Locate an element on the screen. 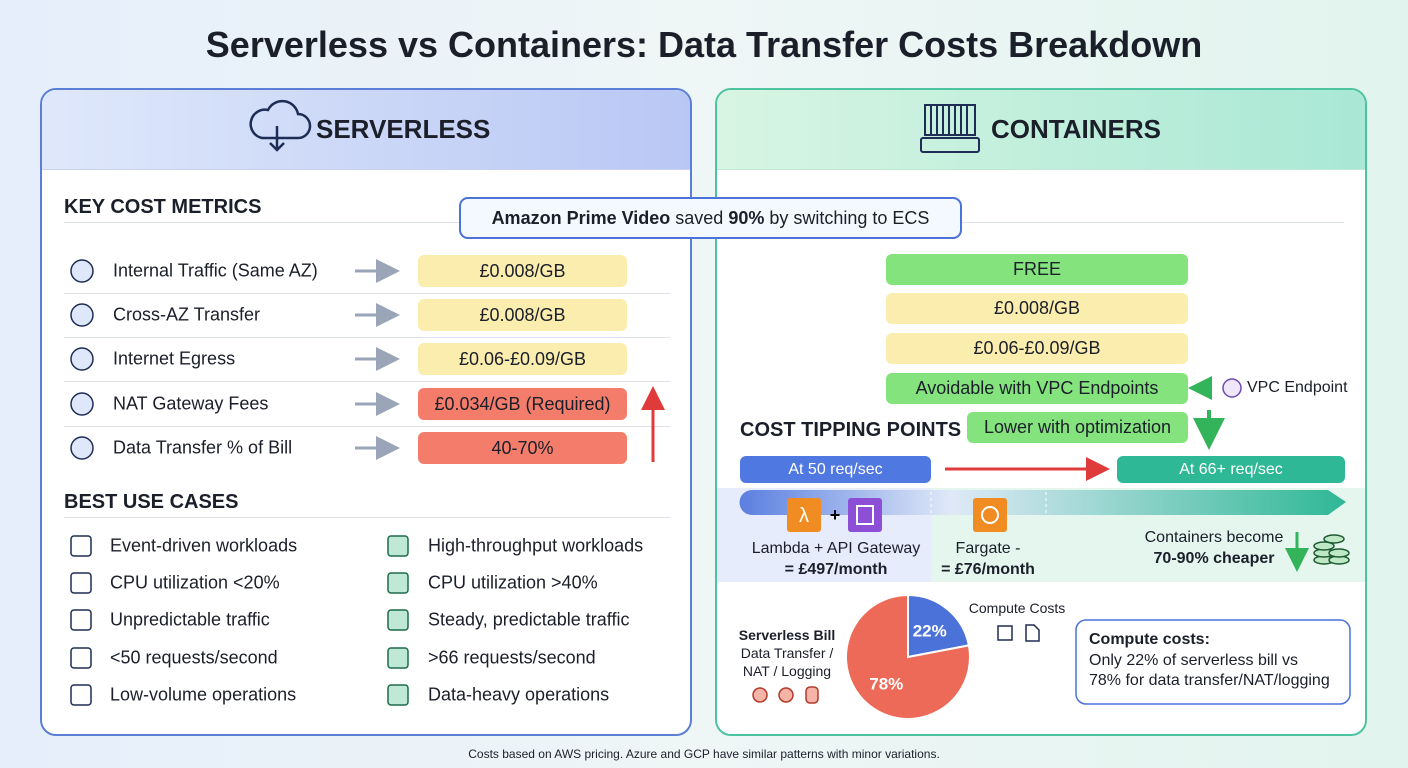  note-line: Only 22% of serverless bill vs is located at coordinates (1193, 660).